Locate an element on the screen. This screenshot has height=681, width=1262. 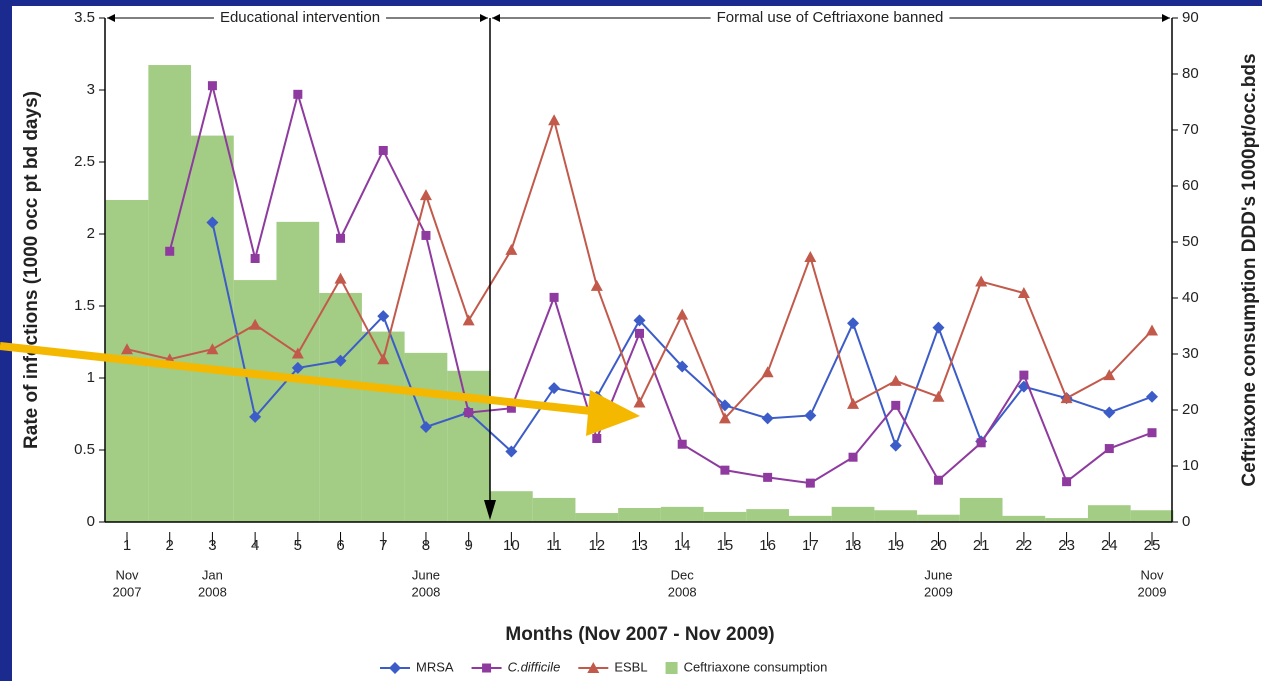
legend-label: Ceftriaxone consumption is located at coordinates (756, 666).